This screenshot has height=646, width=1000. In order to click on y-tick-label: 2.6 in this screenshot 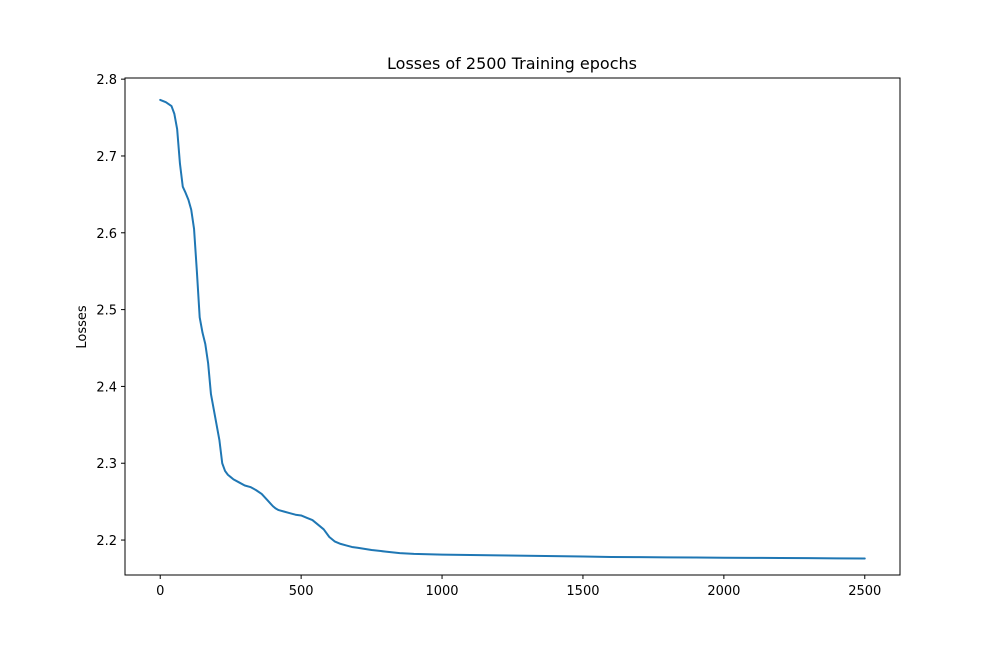, I will do `click(106, 234)`.